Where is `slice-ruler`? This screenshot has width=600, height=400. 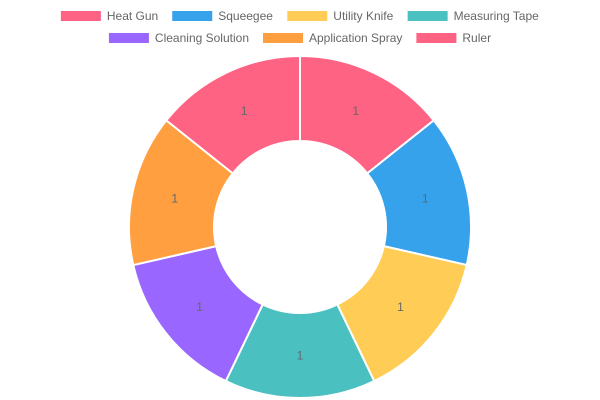 slice-ruler is located at coordinates (232, 114).